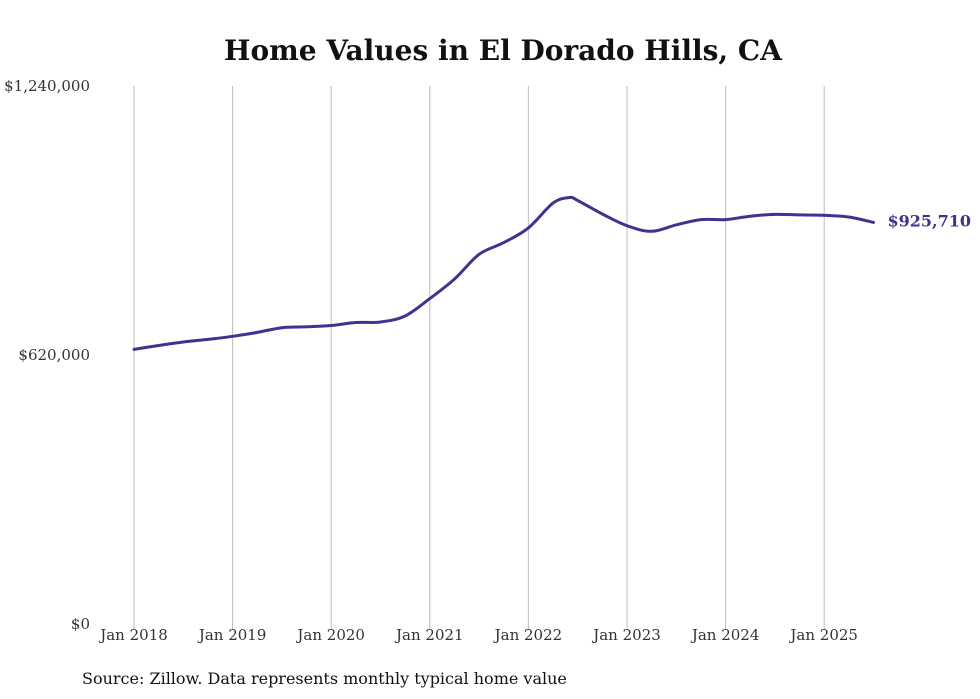 Image resolution: width=980 pixels, height=699 pixels. What do you see at coordinates (232, 635) in the screenshot?
I see `x-tick-label-1: Jan 2019` at bounding box center [232, 635].